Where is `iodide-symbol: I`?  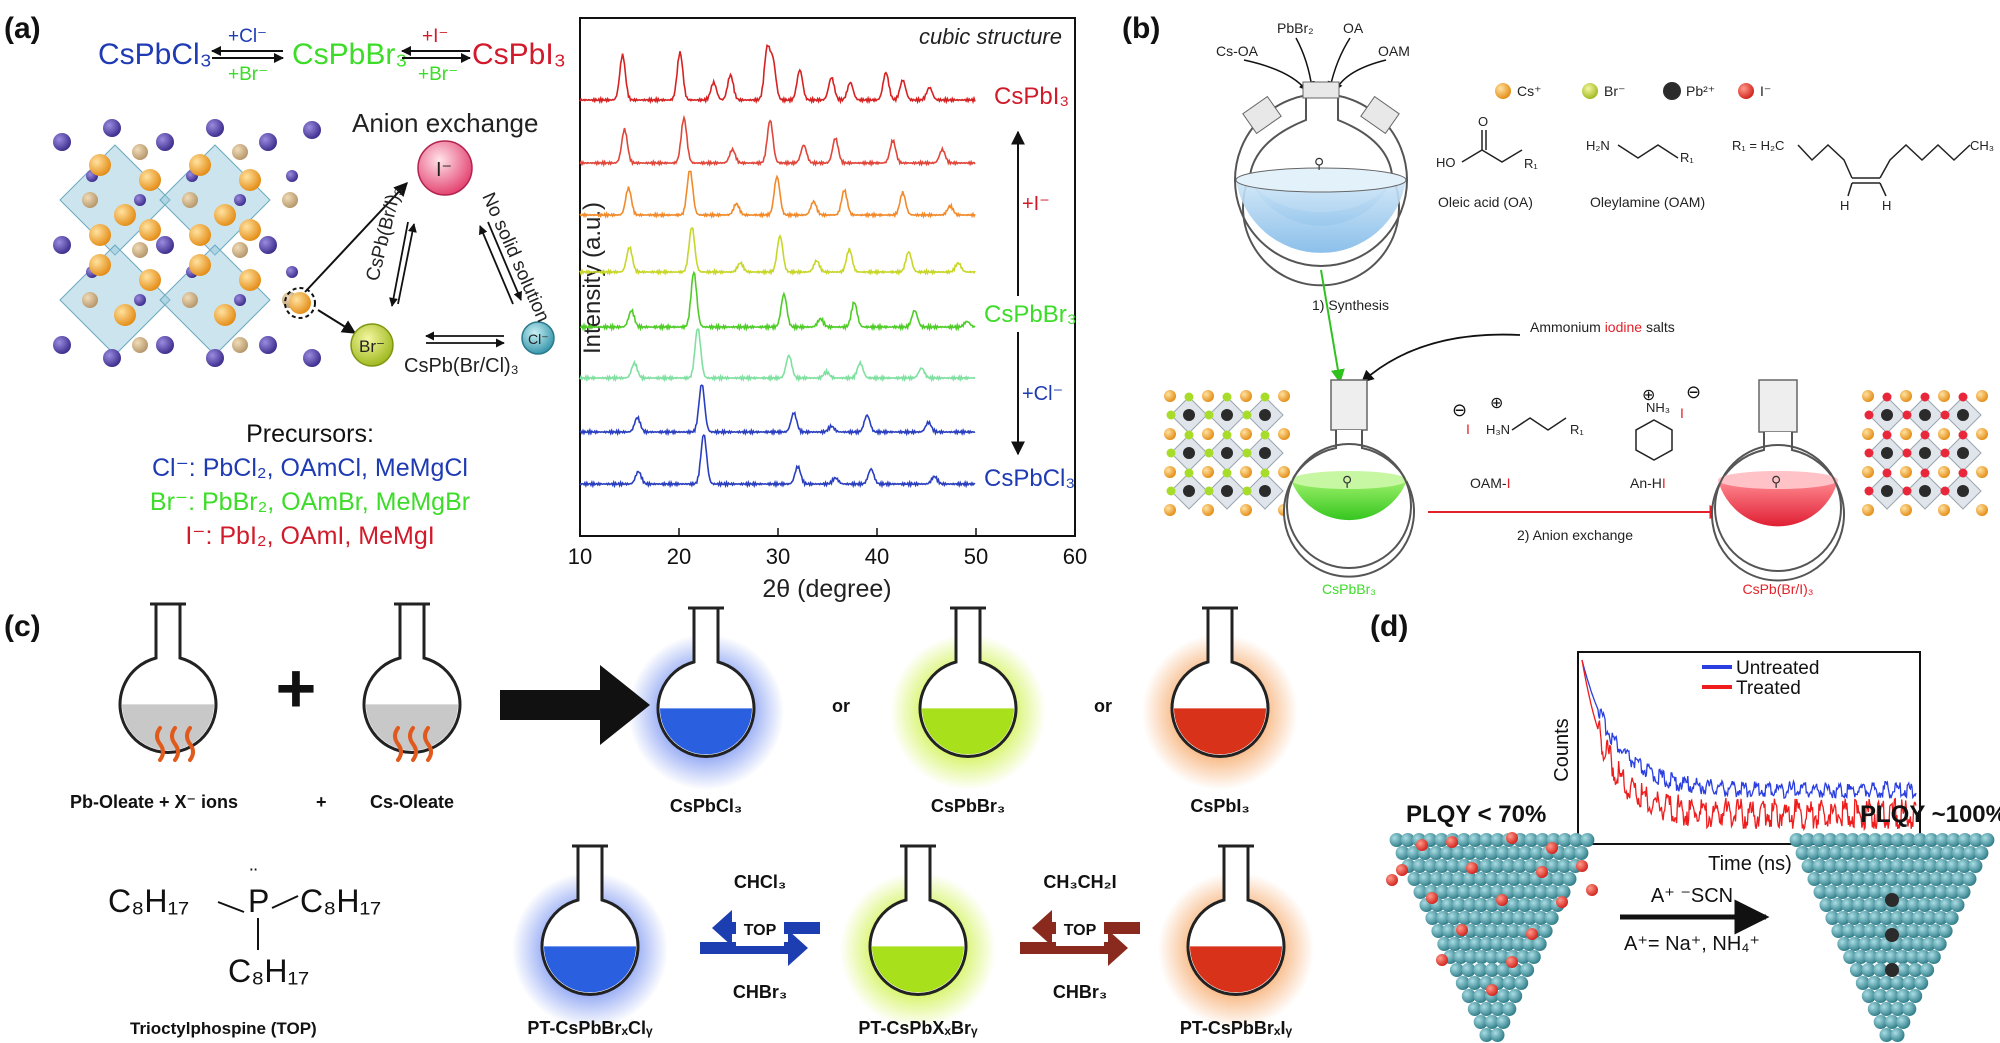
iodide-symbol: I is located at coordinates (1468, 429).